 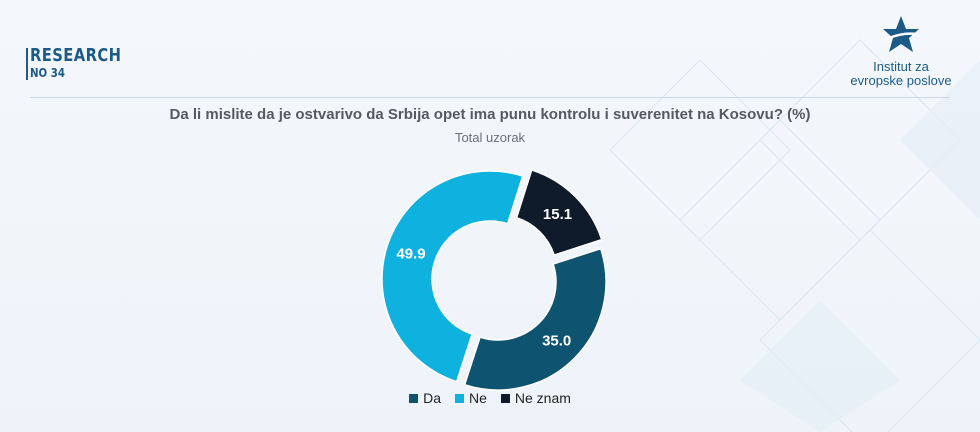 I want to click on legend-swatch-ne-znam, so click(x=505, y=398).